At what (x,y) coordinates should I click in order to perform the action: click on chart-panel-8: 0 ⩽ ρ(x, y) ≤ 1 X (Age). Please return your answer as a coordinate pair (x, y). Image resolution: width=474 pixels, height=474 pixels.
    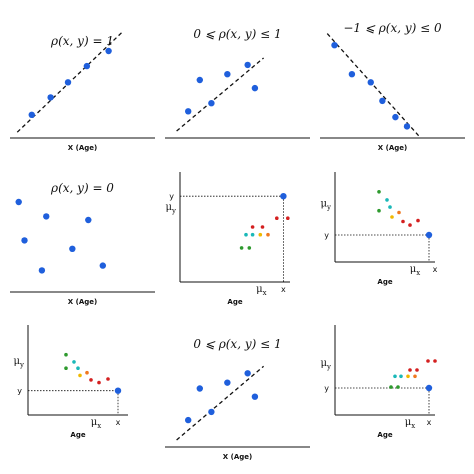
    Looking at the image, I should click on (237, 399).